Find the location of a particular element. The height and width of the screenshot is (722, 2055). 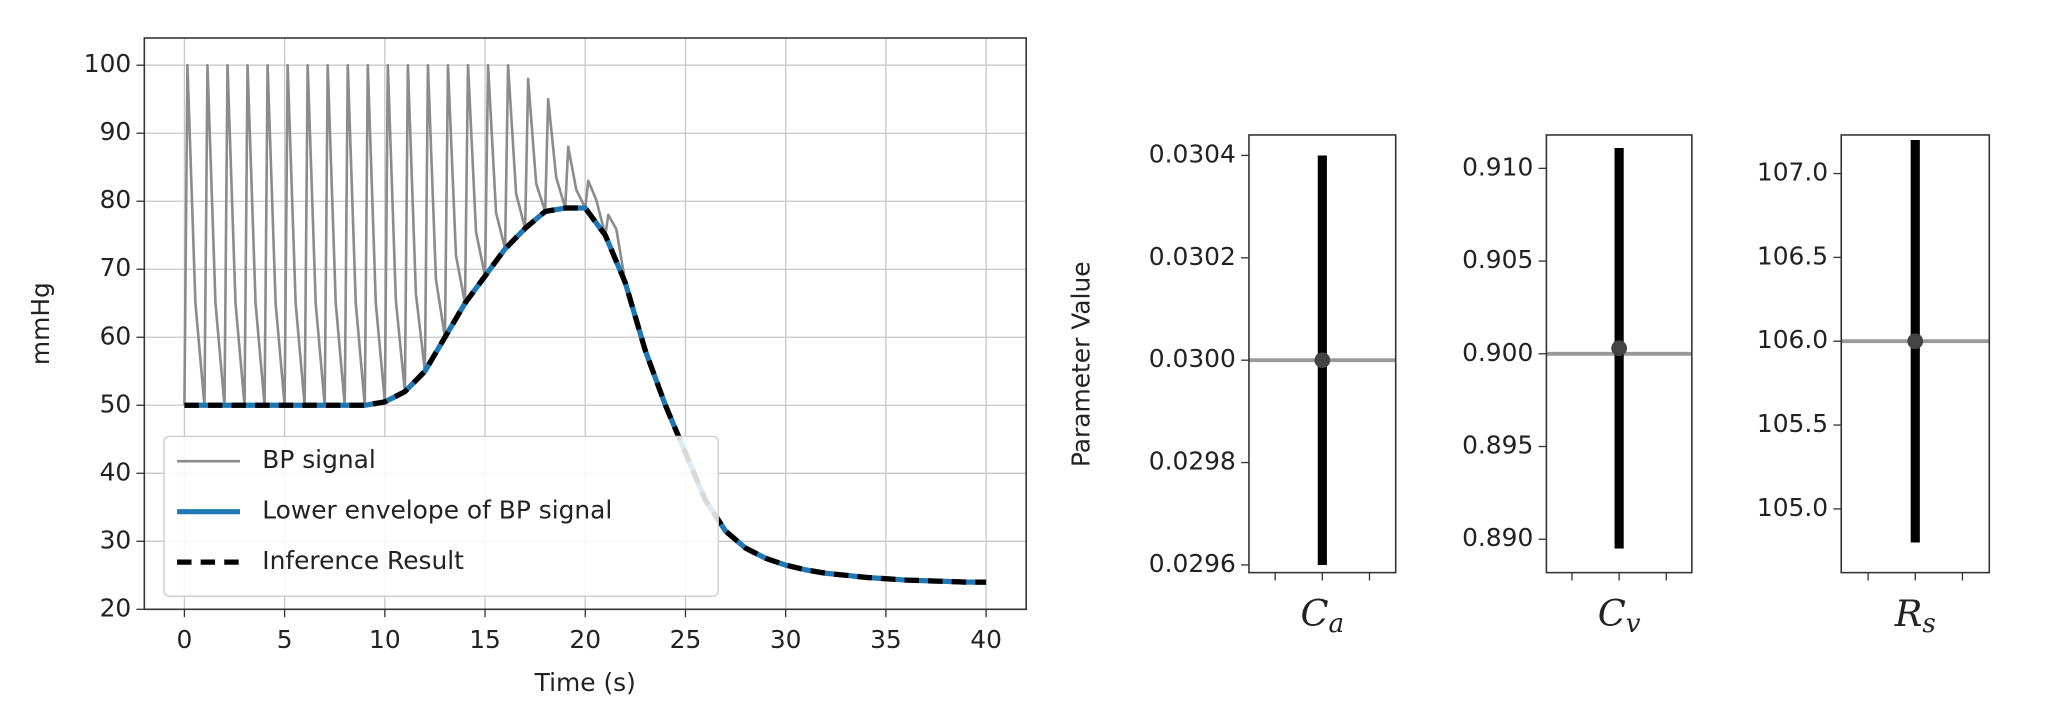

y-tick-label: 70 is located at coordinates (116, 267).